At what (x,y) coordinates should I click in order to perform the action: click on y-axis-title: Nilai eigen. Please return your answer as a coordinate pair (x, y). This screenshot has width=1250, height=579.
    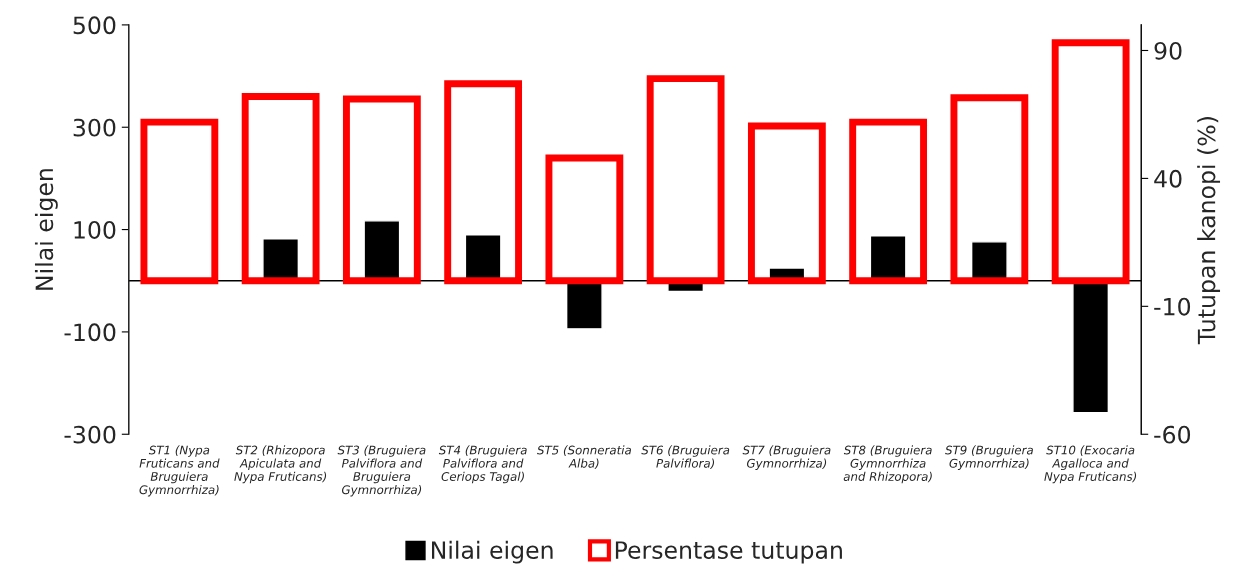
    Looking at the image, I should click on (46, 229).